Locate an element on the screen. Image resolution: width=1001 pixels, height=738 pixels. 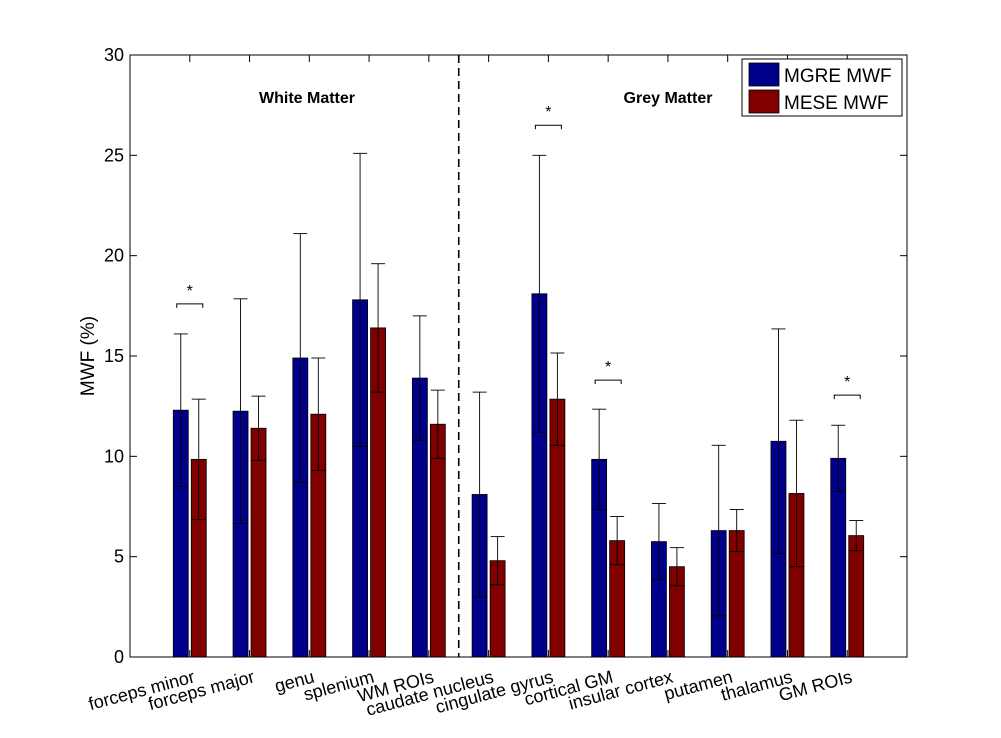
significance-marker-7: * is located at coordinates (608, 367).